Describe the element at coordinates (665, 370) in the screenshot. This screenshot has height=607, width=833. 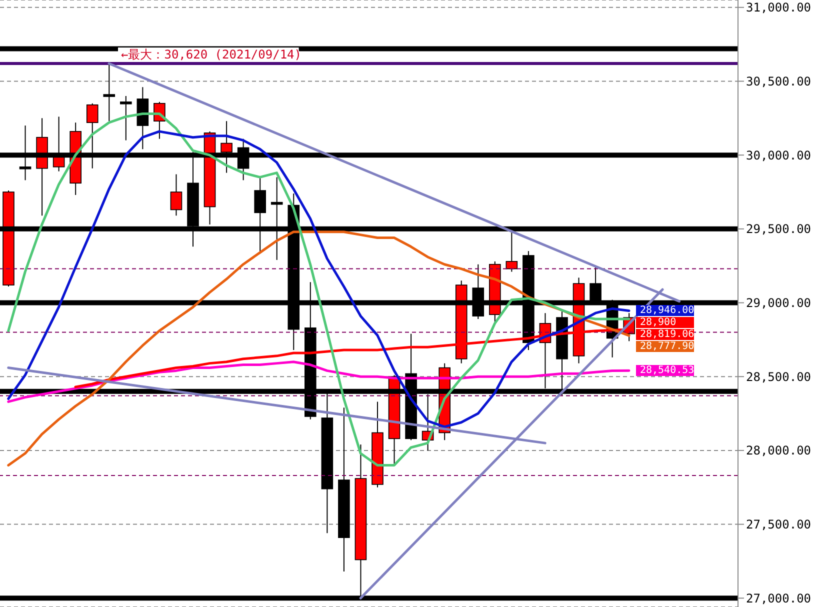
I see `data-label: 28,540.53` at that location.